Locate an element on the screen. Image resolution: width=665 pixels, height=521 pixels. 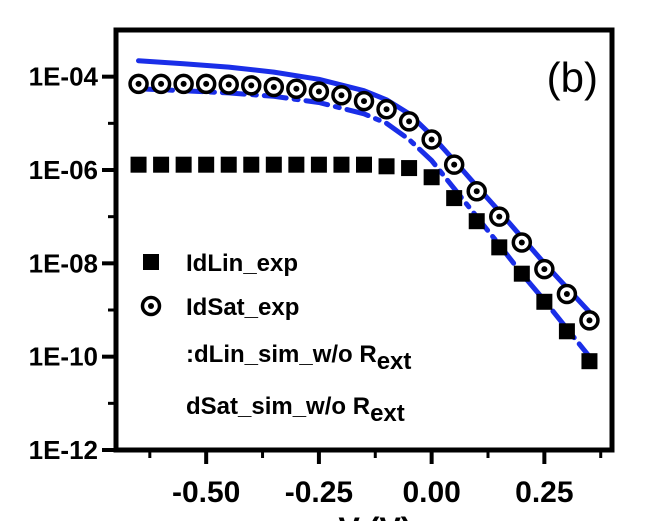
x-axis-ticks: -0.50 -0.25 0.00 0.25 is located at coordinates (375, 479).